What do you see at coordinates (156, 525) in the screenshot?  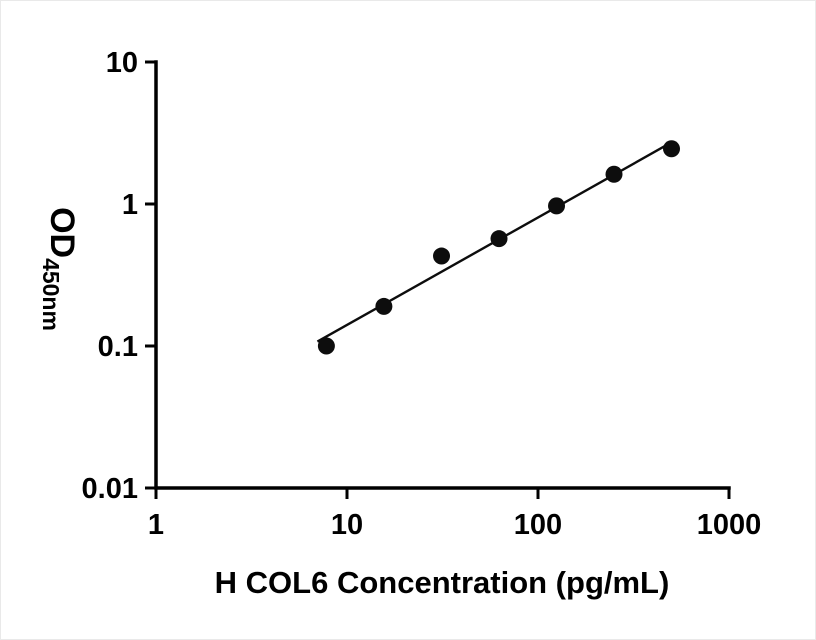 I see `x-tick-label: 1` at bounding box center [156, 525].